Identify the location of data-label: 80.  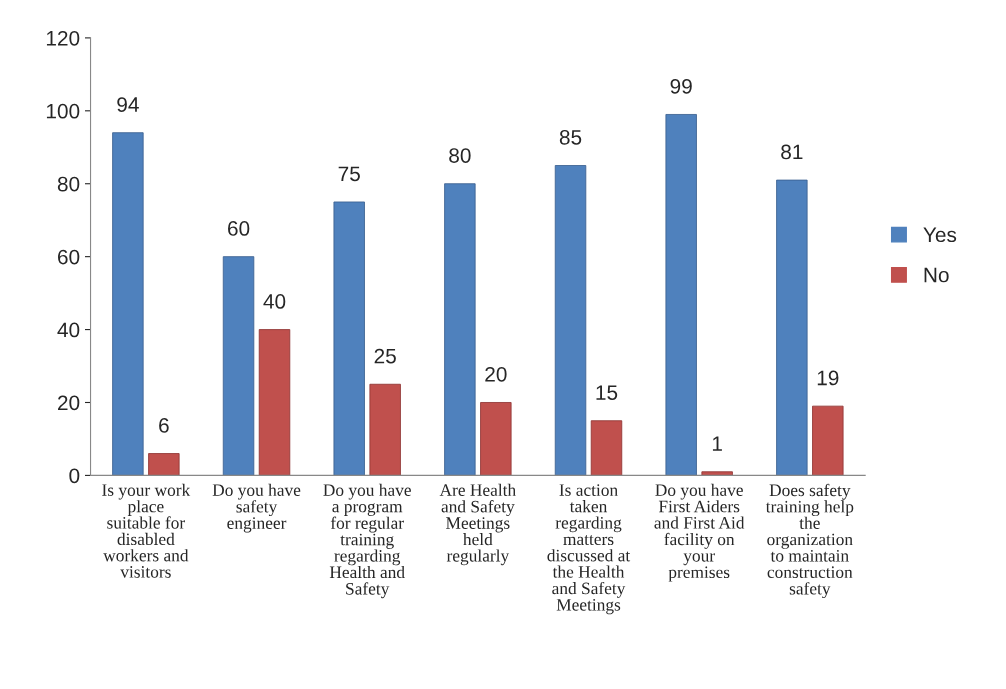
(460, 155).